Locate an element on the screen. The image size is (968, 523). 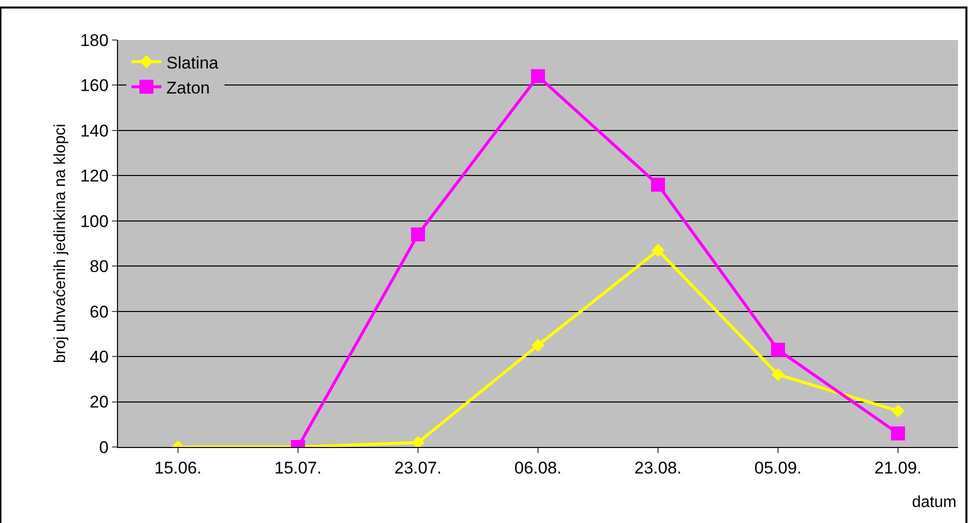
y-tick-label: 80 is located at coordinates (99, 266).